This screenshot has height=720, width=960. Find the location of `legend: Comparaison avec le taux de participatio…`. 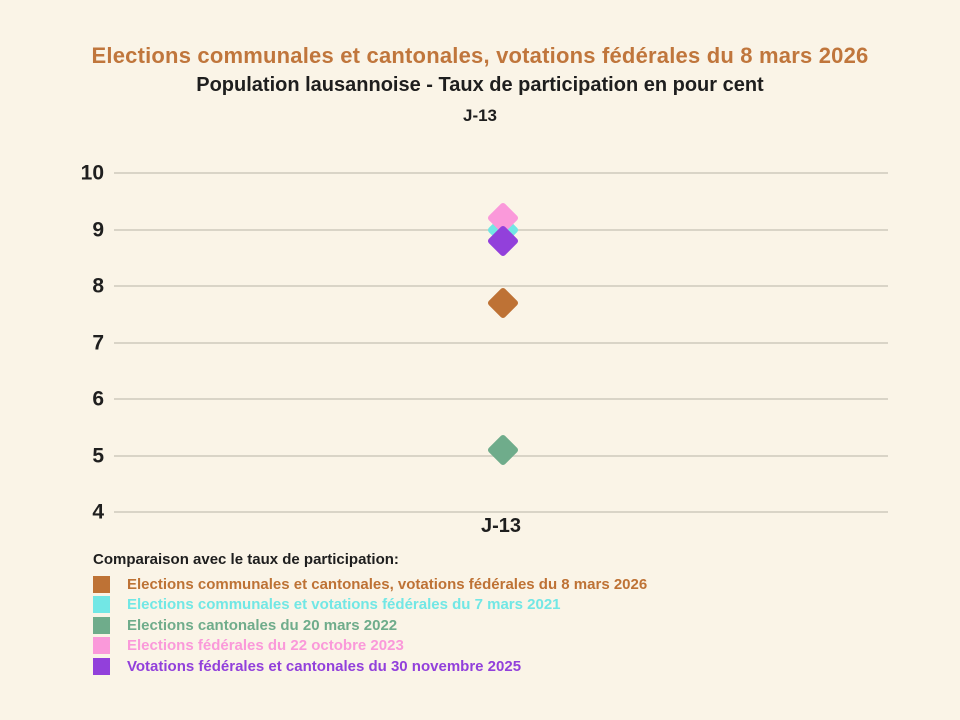

legend: Comparaison avec le taux de participatio… is located at coordinates (370, 614).